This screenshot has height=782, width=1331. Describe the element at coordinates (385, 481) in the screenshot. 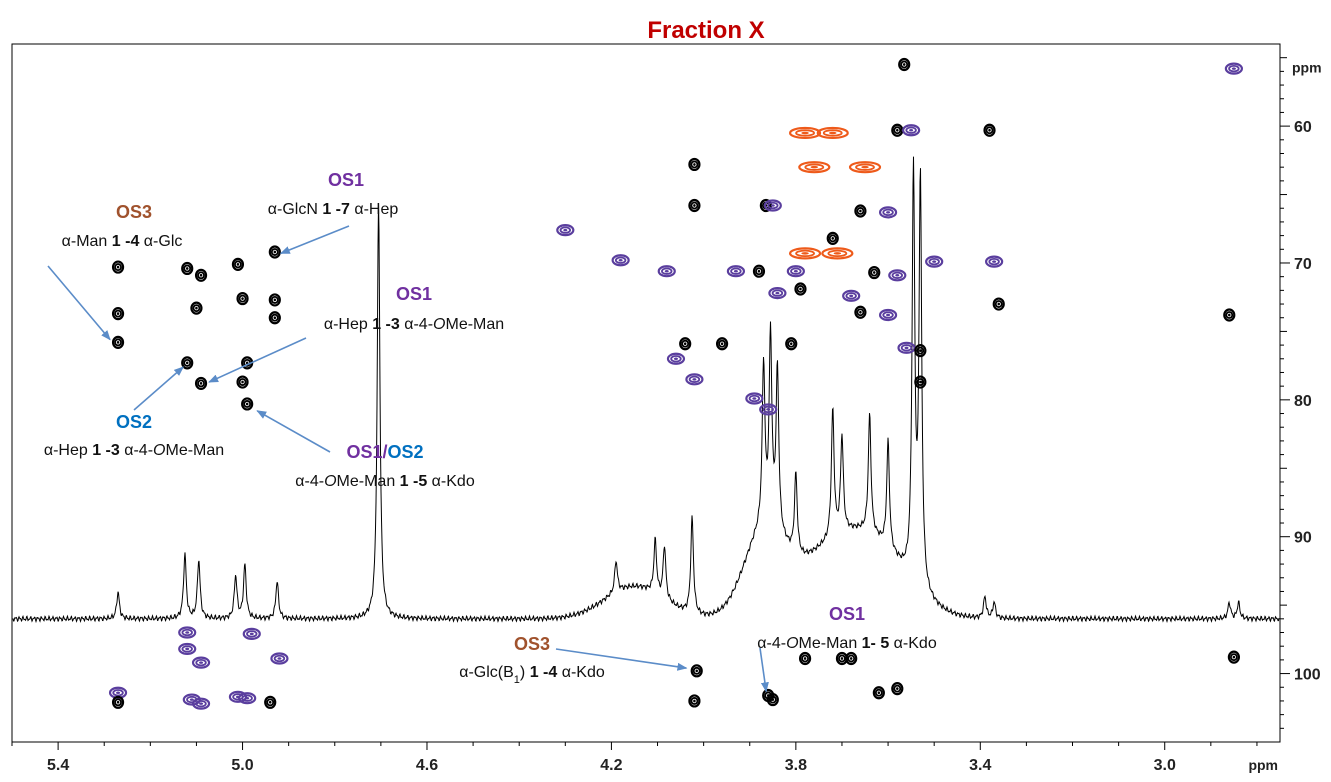

I see `annotation-linkage-label: α-4-OMe-Man 1 -5 α-Kdo` at that location.